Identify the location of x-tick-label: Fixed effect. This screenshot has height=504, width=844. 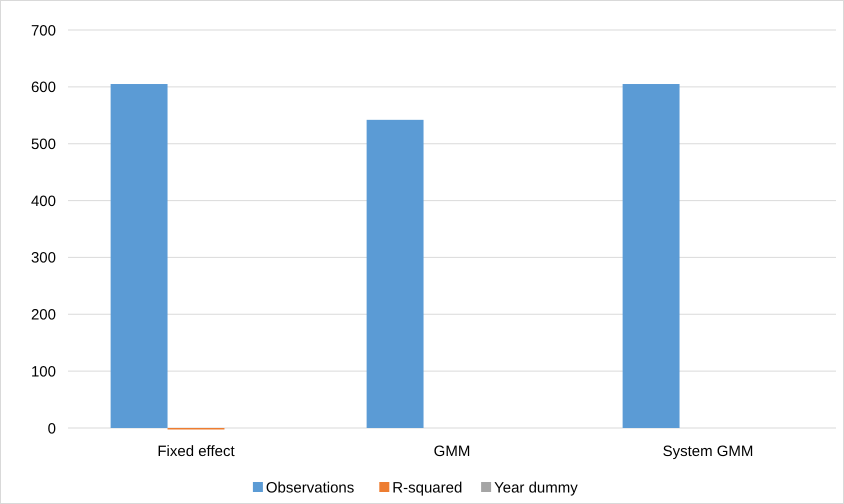
(196, 451).